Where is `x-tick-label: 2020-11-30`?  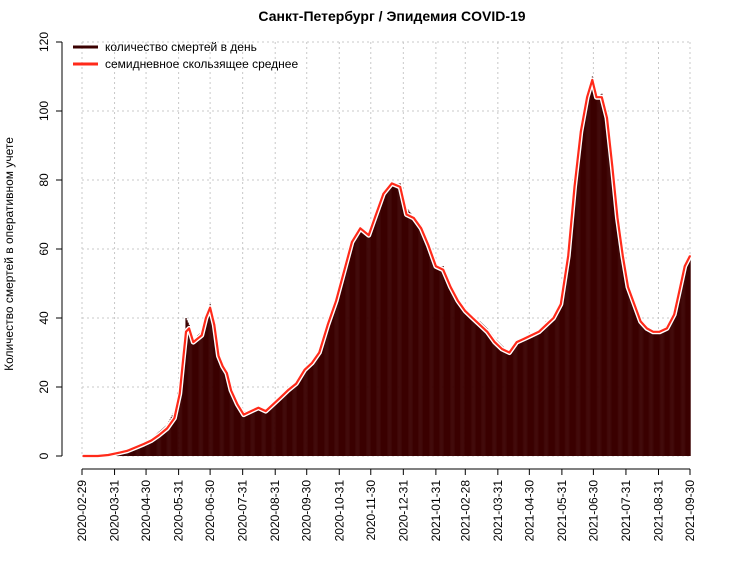 x-tick-label: 2020-11-30 is located at coordinates (371, 510).